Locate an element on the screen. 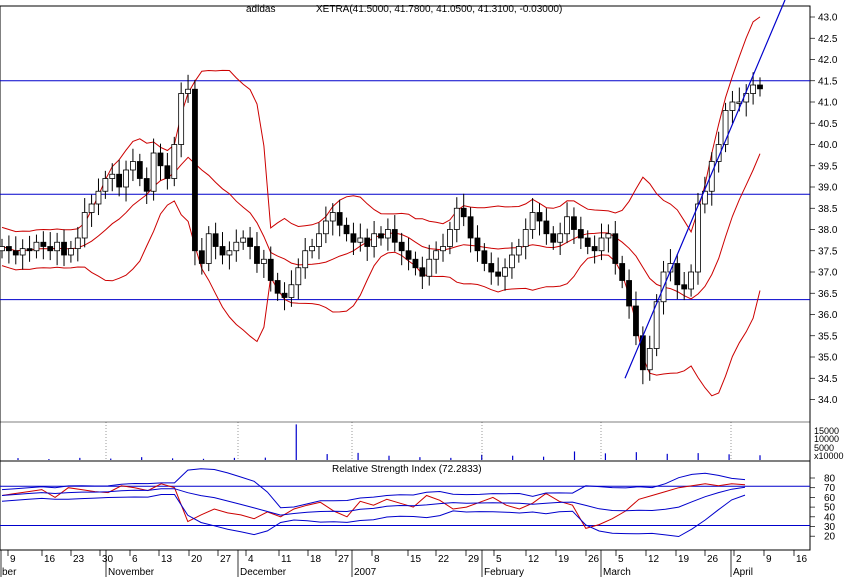 The height and width of the screenshot is (577, 853). x-day-label: 11 is located at coordinates (286, 559).